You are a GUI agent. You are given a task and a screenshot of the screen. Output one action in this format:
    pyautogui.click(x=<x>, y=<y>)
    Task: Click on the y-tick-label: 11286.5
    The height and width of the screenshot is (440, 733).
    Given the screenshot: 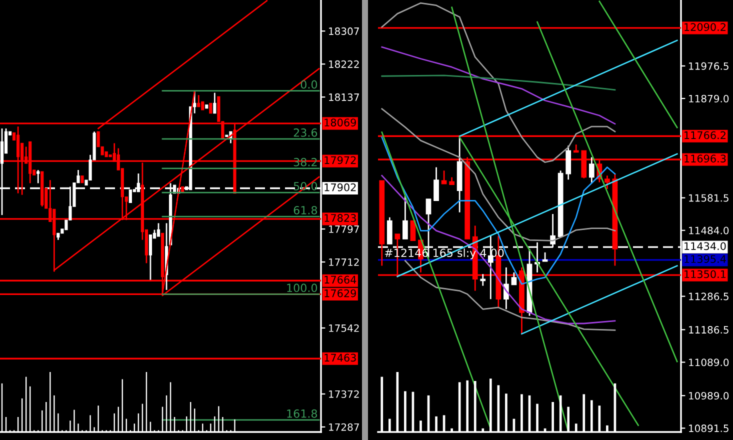 What is the action you would take?
    pyautogui.click(x=708, y=296)
    